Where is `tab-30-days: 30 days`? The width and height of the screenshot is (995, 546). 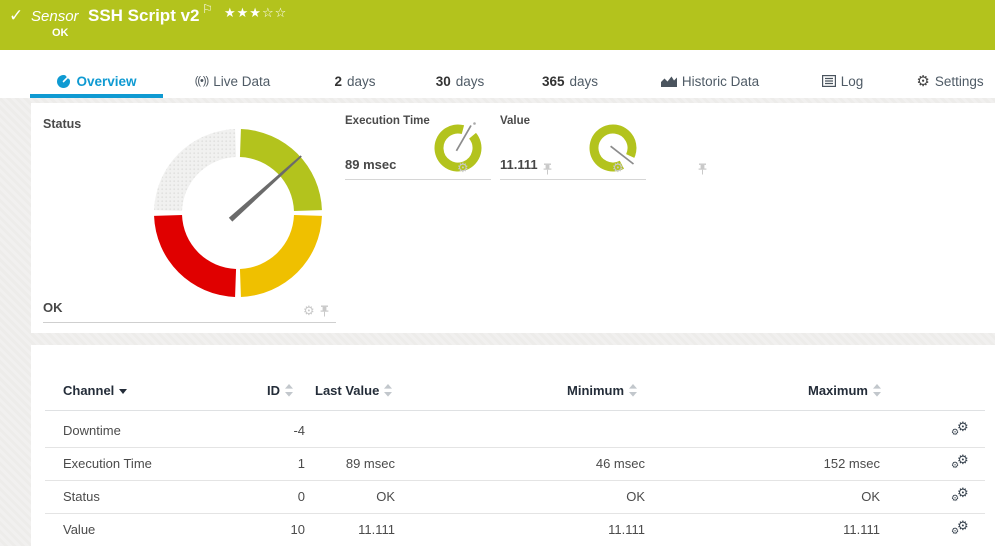 tab-30-days: 30 days is located at coordinates (460, 81).